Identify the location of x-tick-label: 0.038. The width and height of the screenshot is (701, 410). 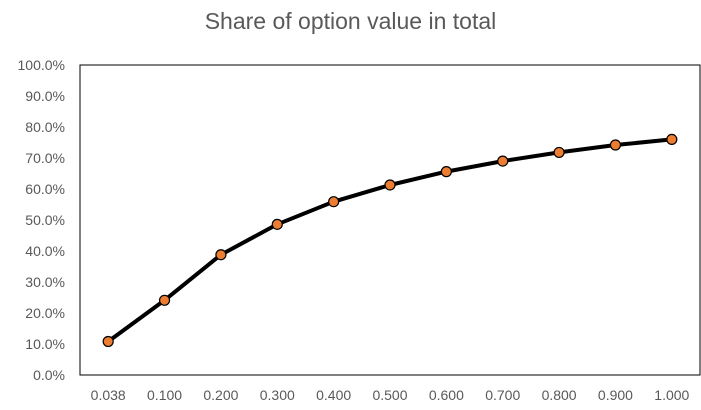
(108, 395).